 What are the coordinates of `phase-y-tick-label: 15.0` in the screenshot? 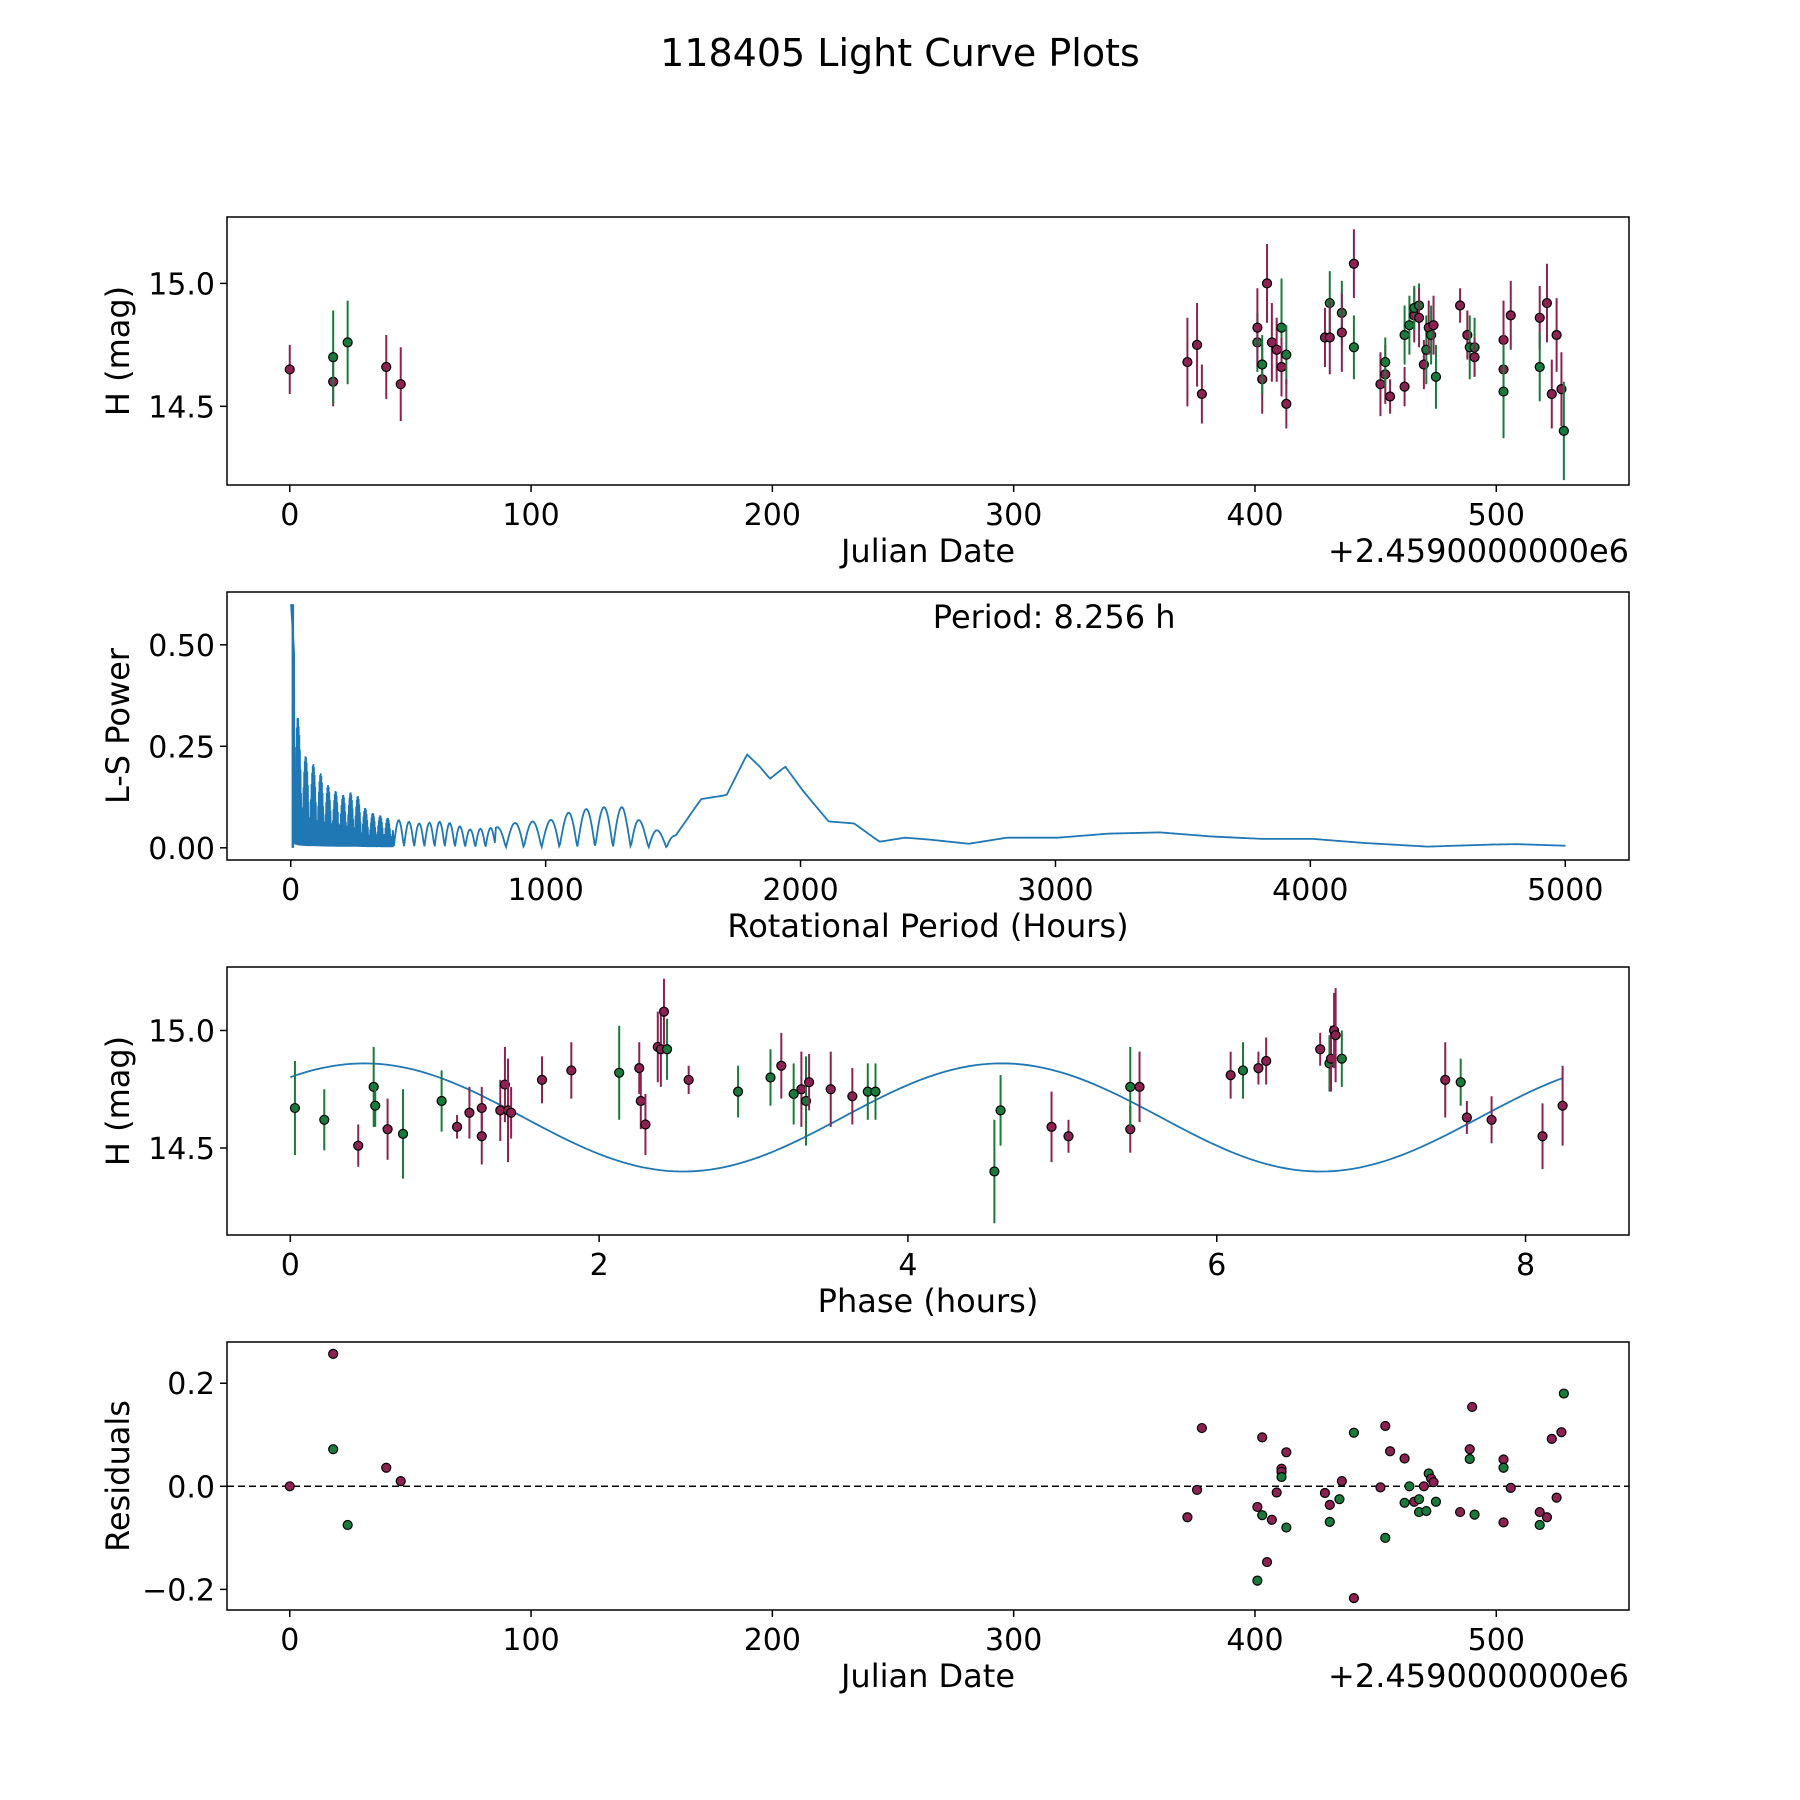 It's located at (181, 1031).